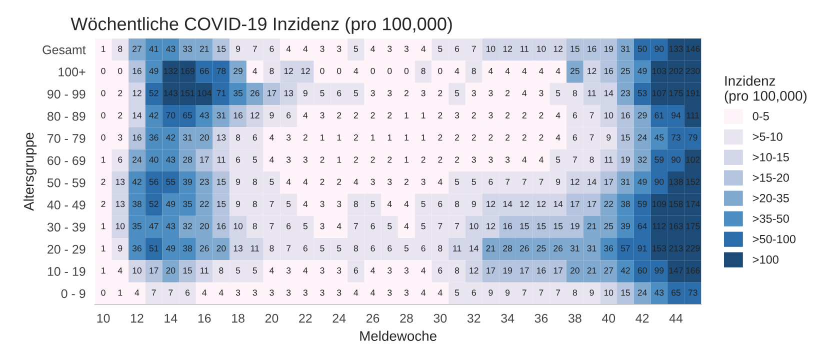 The width and height of the screenshot is (825, 350). What do you see at coordinates (767, 136) in the screenshot?
I see `text: >5-10` at bounding box center [767, 136].